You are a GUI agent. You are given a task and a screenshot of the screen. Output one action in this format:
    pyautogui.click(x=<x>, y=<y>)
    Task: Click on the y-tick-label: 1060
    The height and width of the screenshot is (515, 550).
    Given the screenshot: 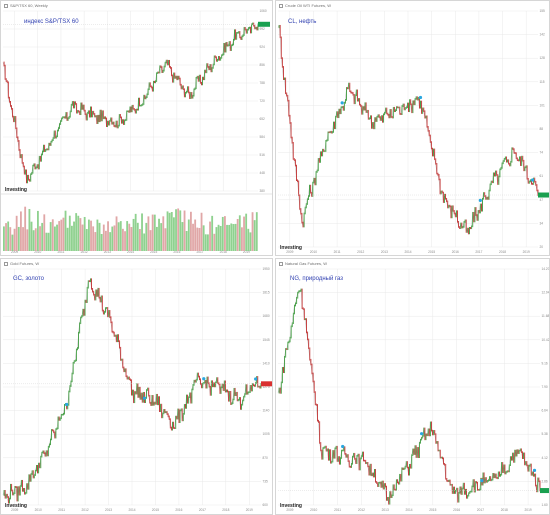 What is the action you would take?
    pyautogui.click(x=263, y=11)
    